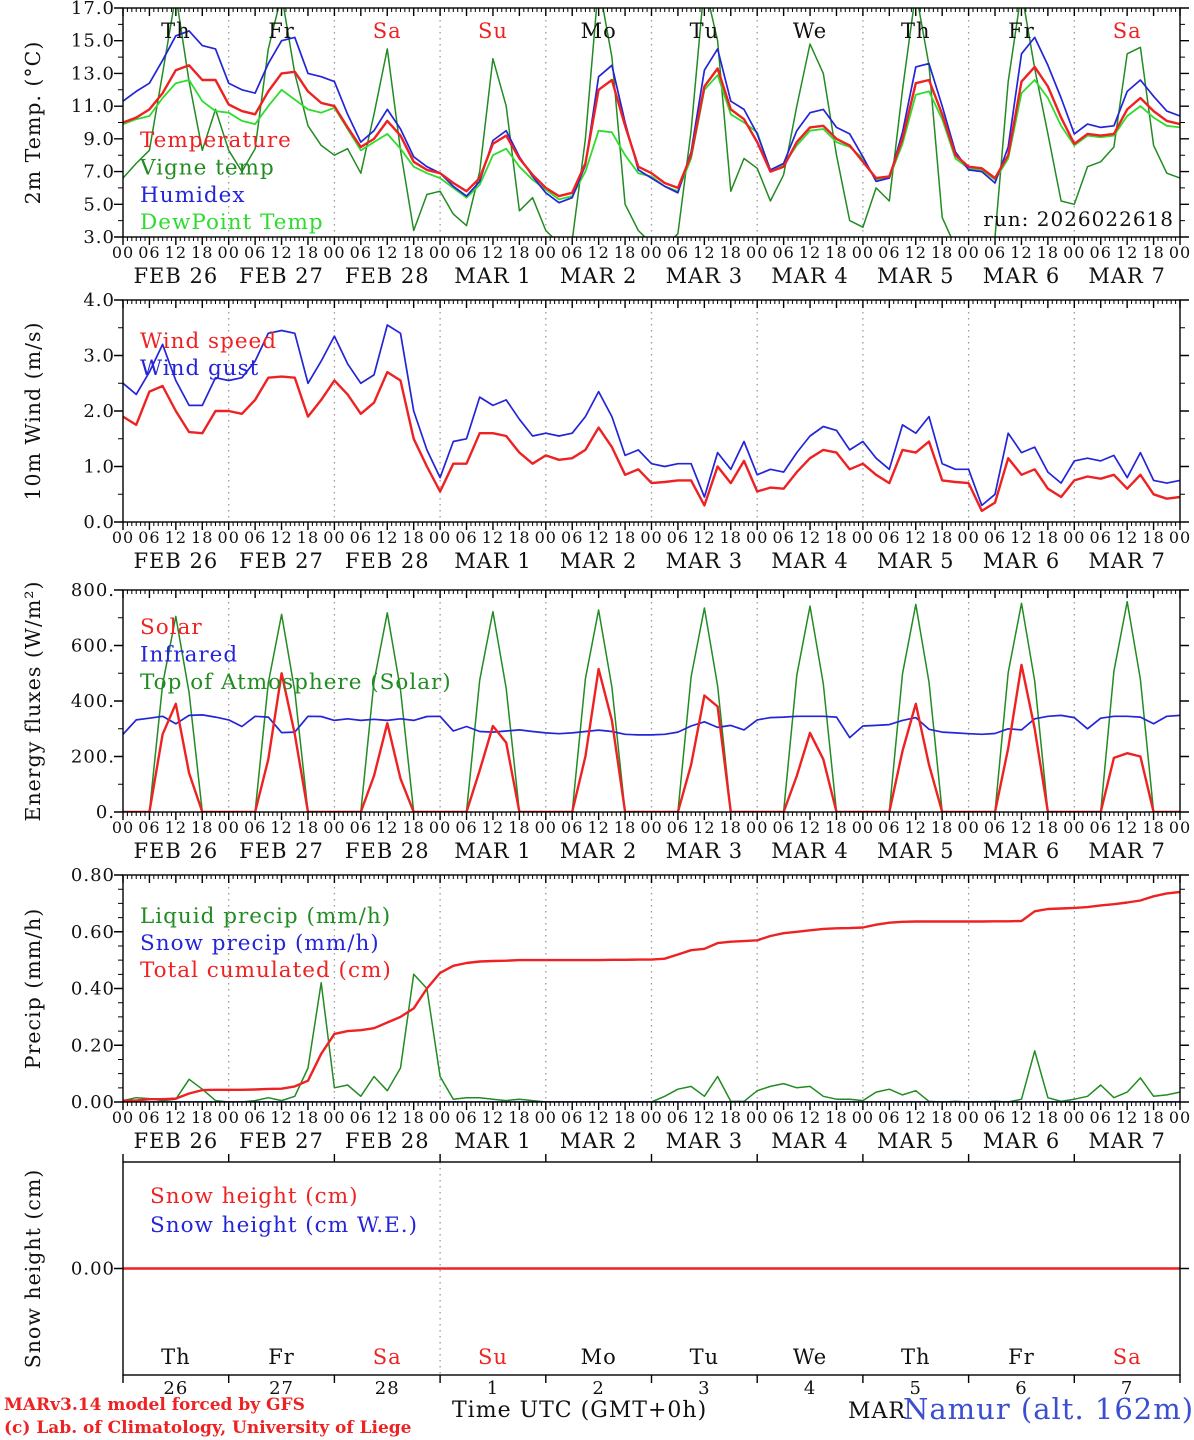 The image size is (1194, 1440). Describe the element at coordinates (387, 1388) in the screenshot. I see `date-number-label: 28` at that location.